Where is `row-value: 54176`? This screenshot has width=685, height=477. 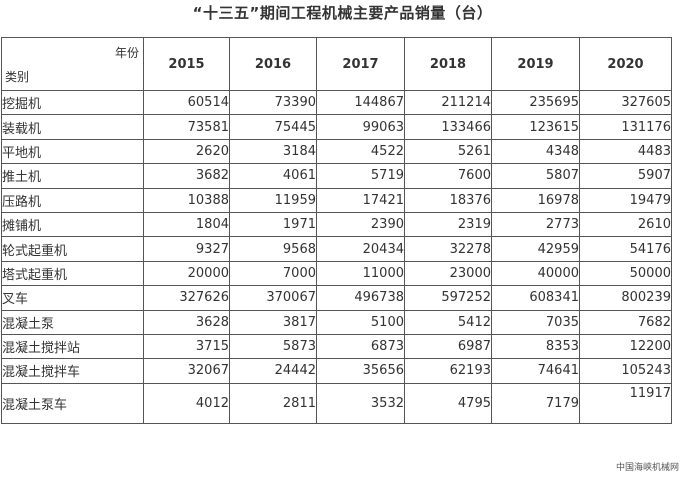 row-value: 54176 is located at coordinates (625, 249).